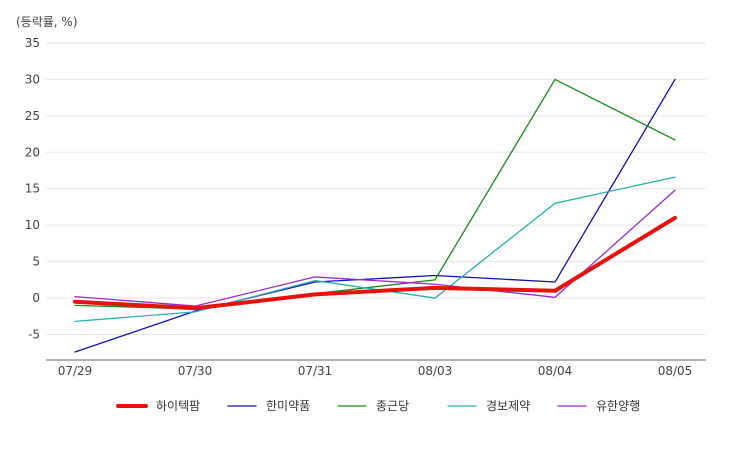  I want to click on x-tick-label: 07/30, so click(195, 371).